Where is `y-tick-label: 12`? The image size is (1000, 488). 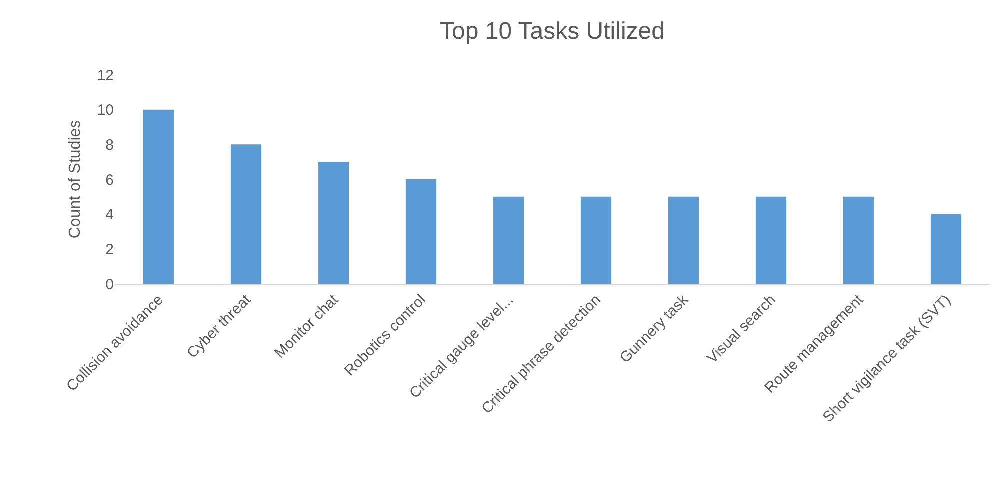 y-tick-label: 12 is located at coordinates (105, 75).